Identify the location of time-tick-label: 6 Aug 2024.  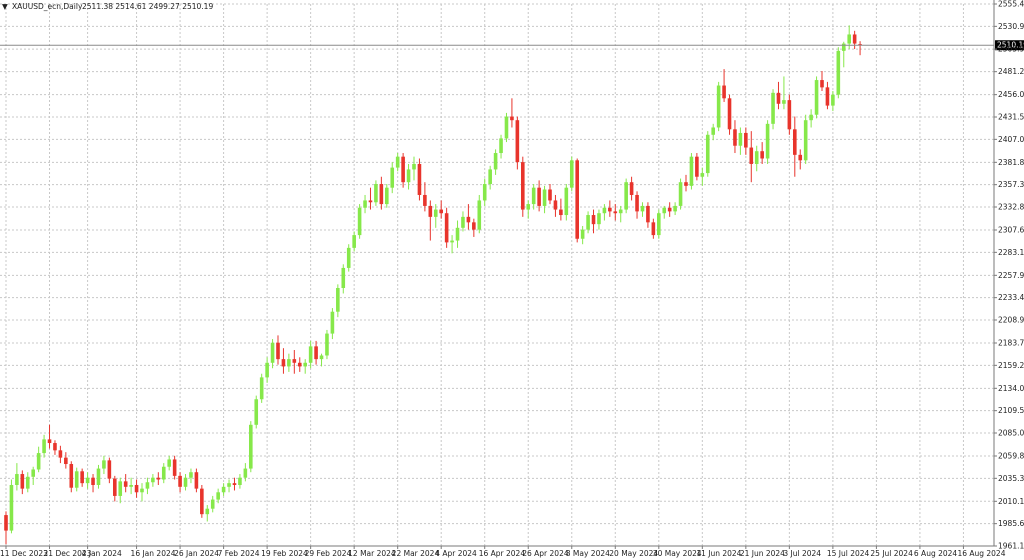
(935, 553).